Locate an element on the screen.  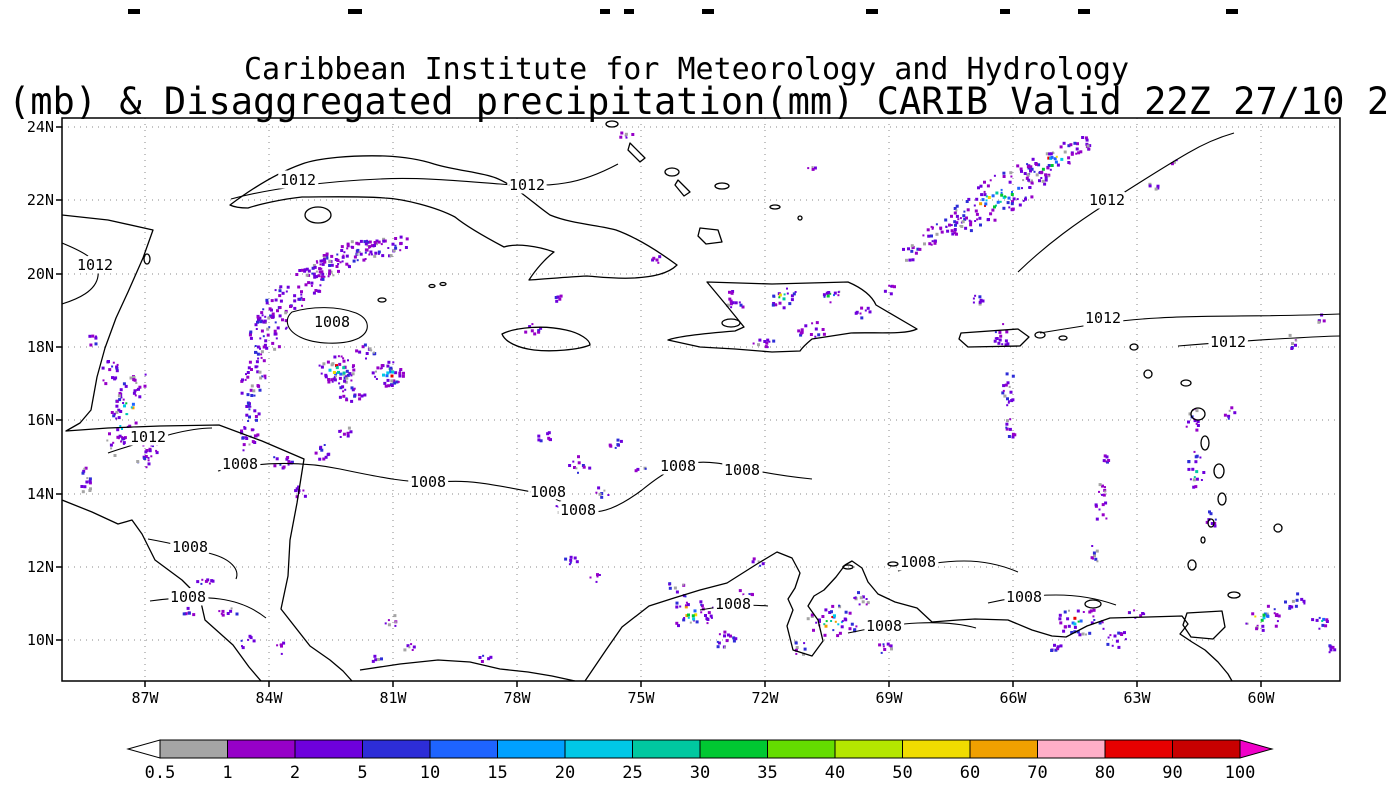
coastline-little-cayman is located at coordinates (432, 286).